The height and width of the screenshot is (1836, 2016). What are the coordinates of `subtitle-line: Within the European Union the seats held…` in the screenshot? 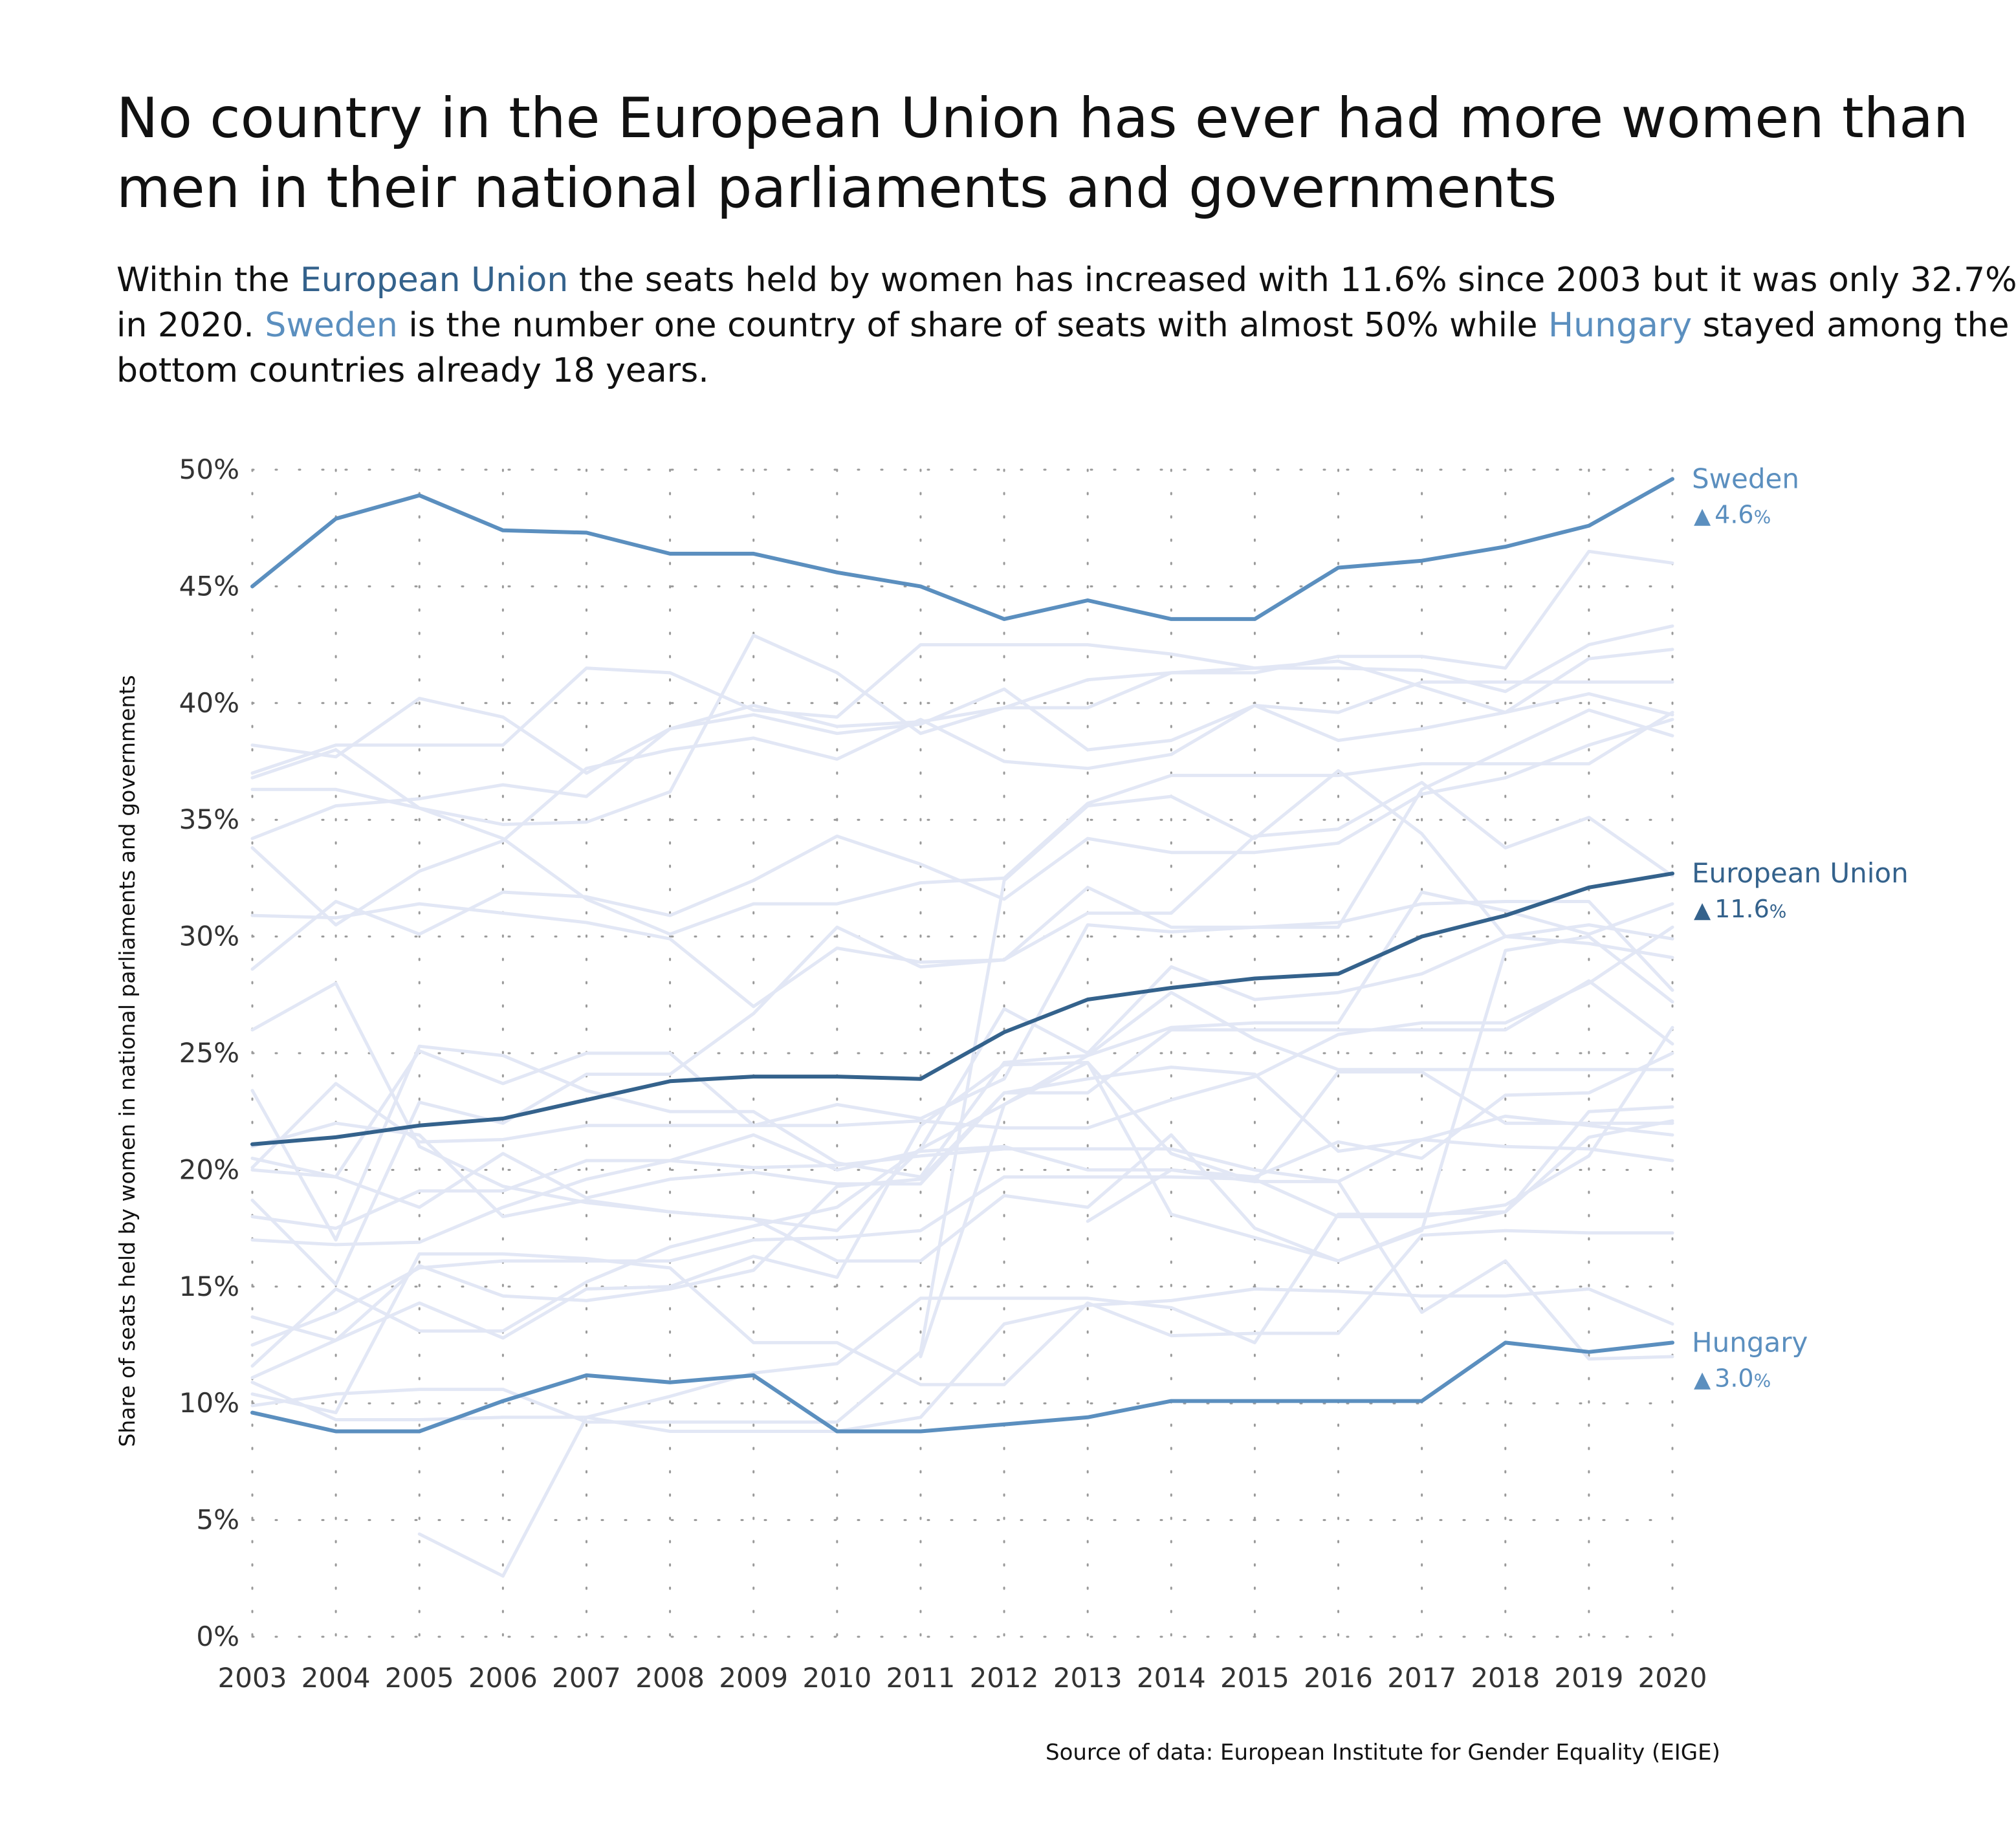 It's located at (1066, 280).